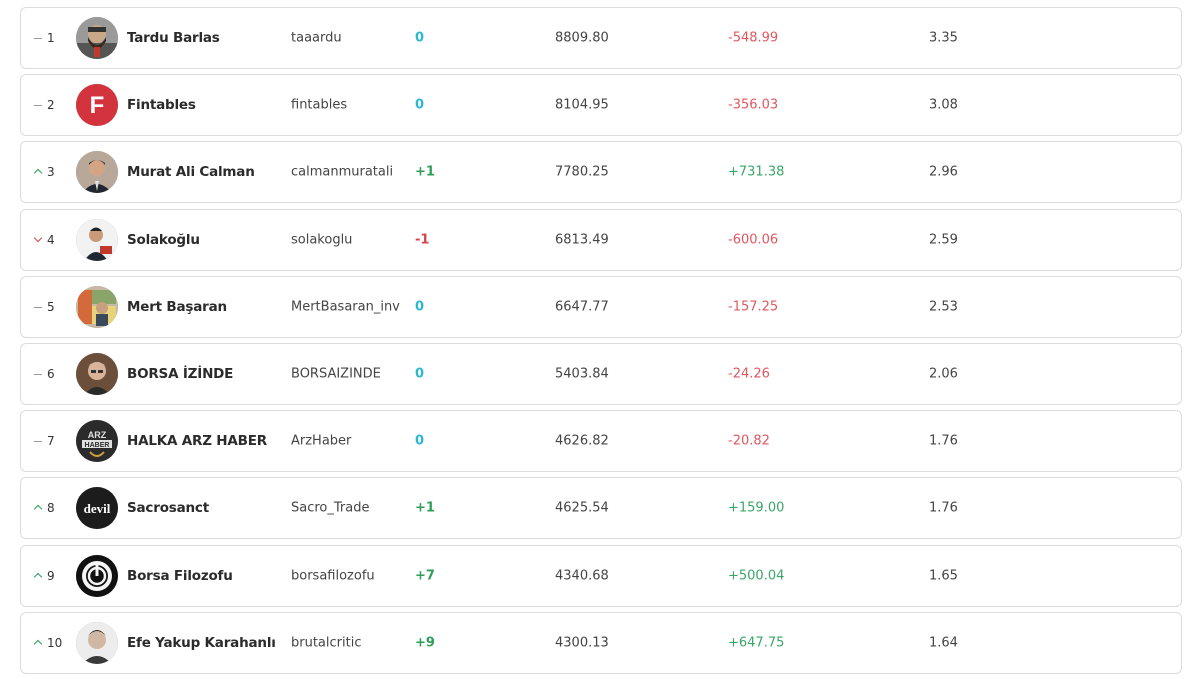  I want to click on rank-number: 9, so click(51, 575).